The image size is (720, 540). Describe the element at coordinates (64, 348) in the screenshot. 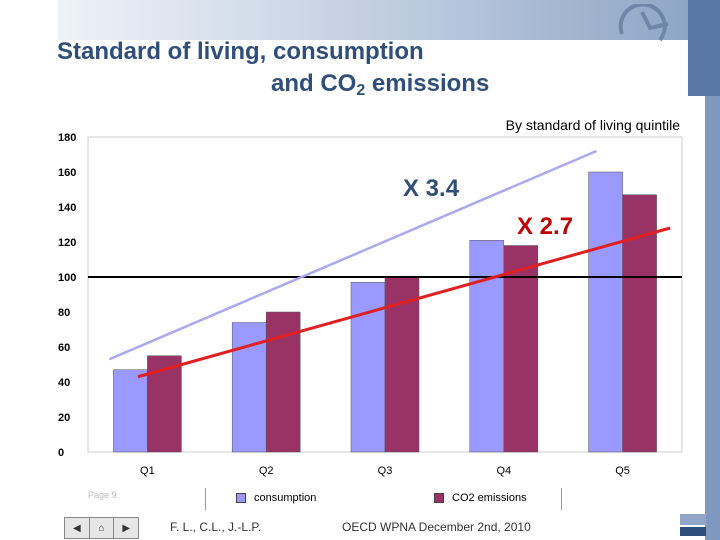

I see `y-tick-label: 60` at that location.